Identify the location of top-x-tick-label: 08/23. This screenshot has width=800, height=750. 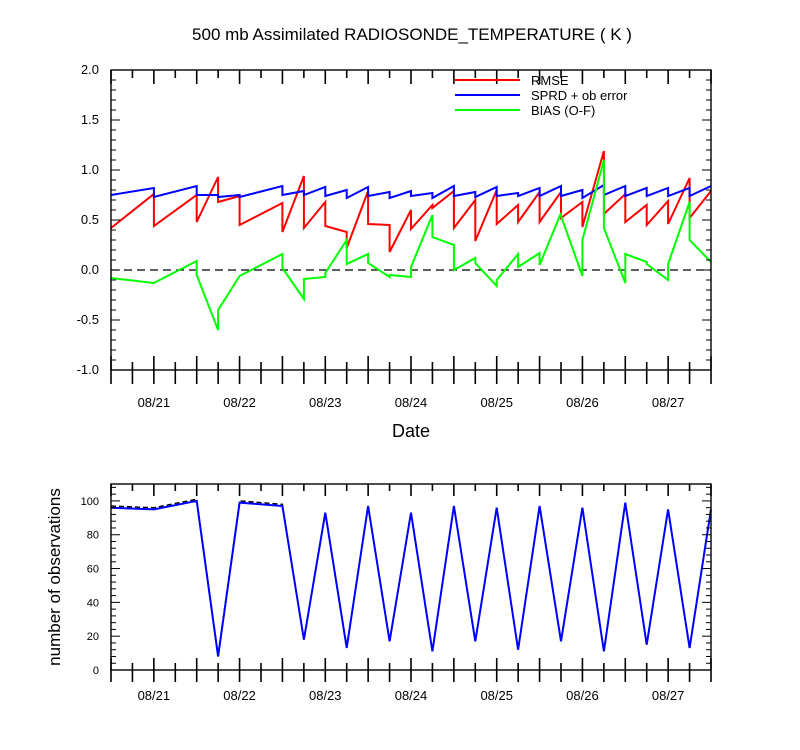
(325, 402).